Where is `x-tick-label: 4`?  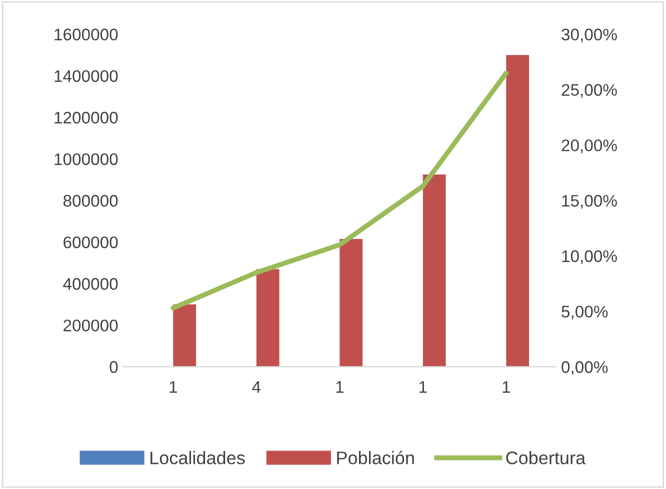
x-tick-label: 4 is located at coordinates (256, 387).